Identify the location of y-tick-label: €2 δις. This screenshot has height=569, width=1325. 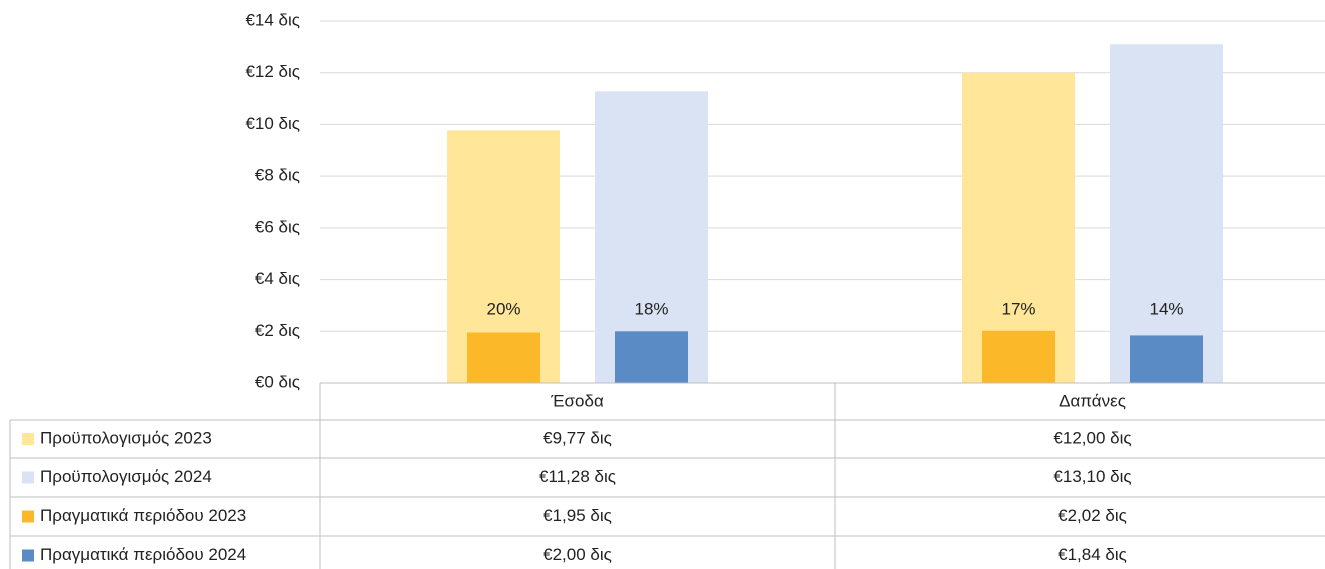
(277, 330).